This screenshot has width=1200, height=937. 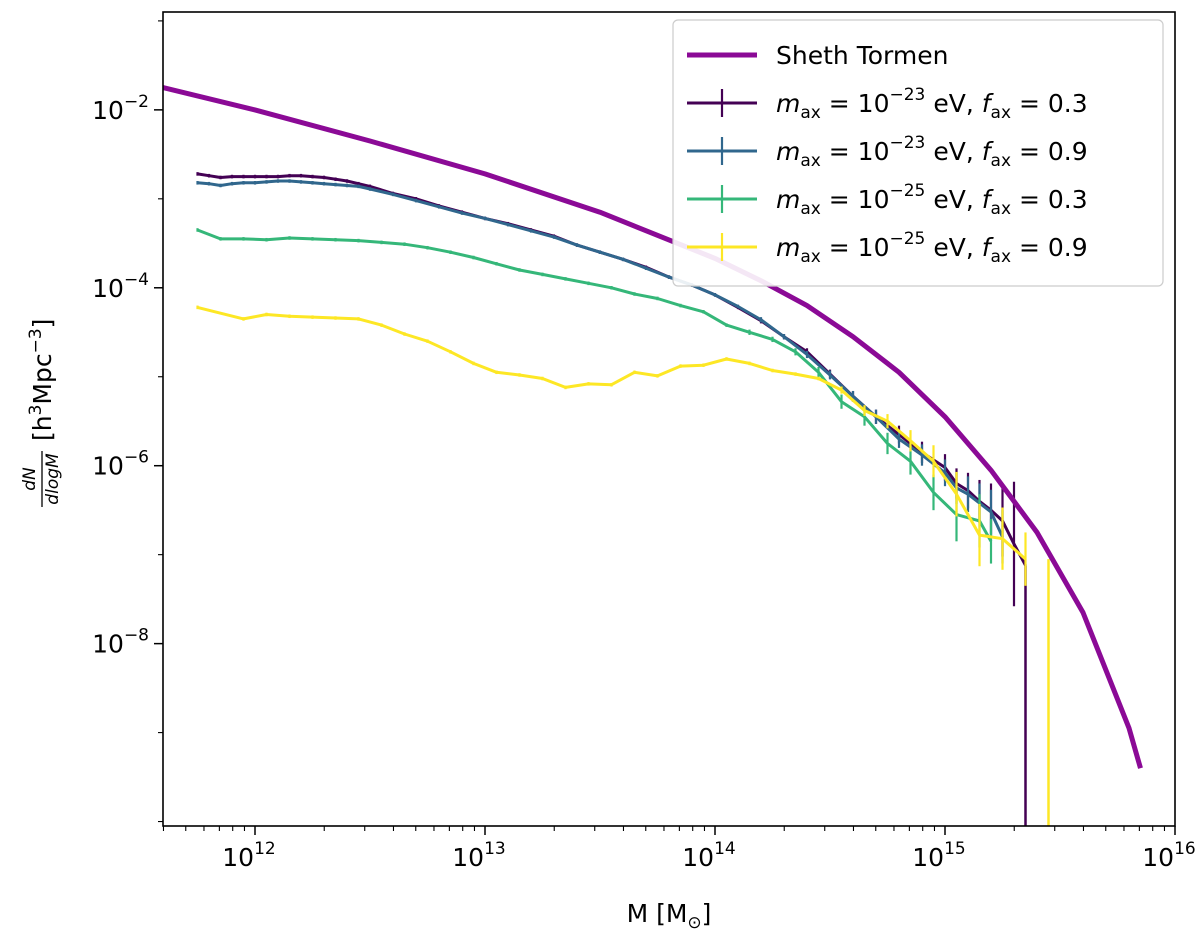 I want to click on x-axis-label: M [M⊙], so click(x=669, y=916).